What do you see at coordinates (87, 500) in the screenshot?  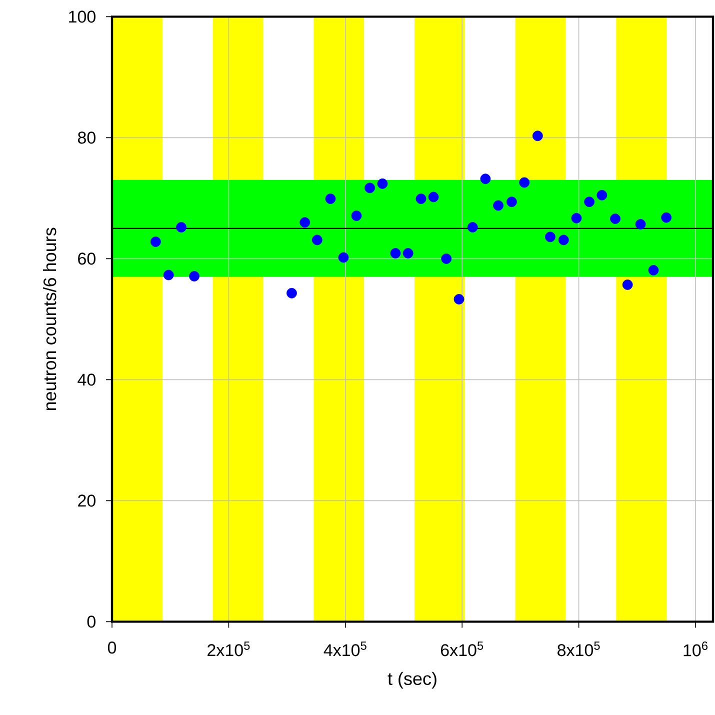 I see `y-tick-label: 20` at bounding box center [87, 500].